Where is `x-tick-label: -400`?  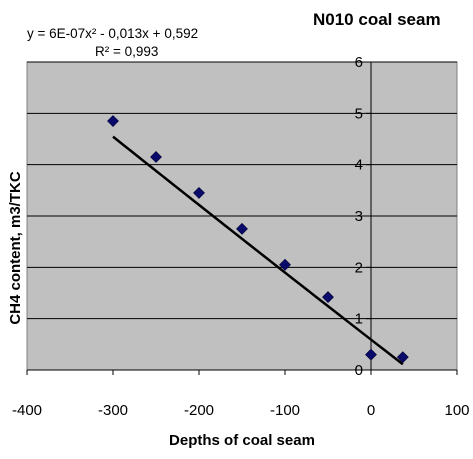 x-tick-label: -400 is located at coordinates (27, 410).